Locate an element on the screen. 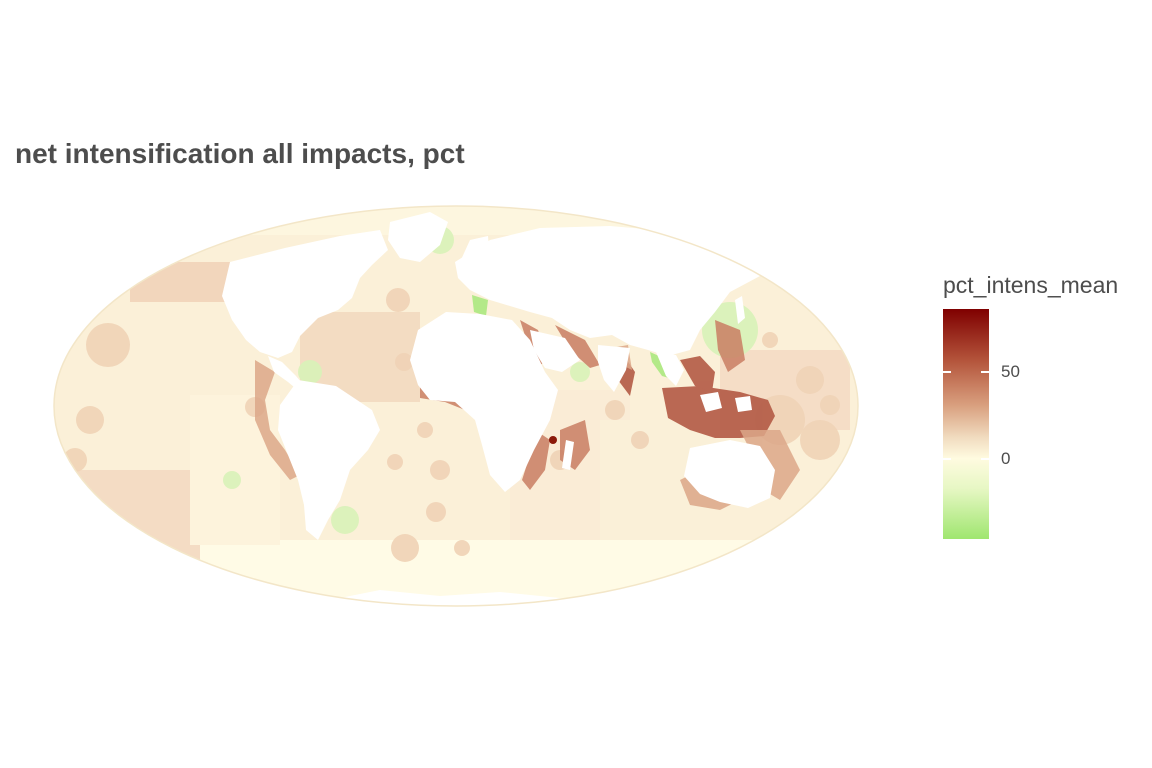 This screenshot has height=768, width=1152. legend-title: pct_intens_mean is located at coordinates (1031, 285).